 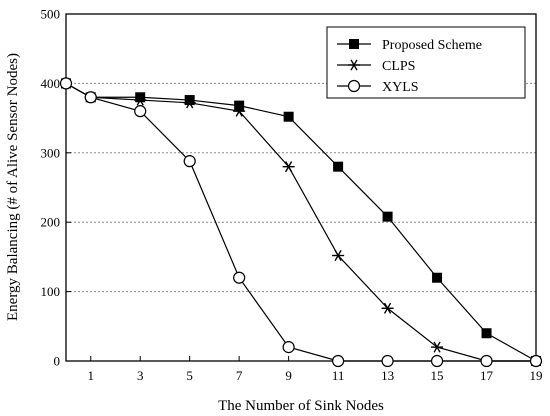 What do you see at coordinates (398, 66) in the screenshot?
I see `legend-label: CLPS` at bounding box center [398, 66].